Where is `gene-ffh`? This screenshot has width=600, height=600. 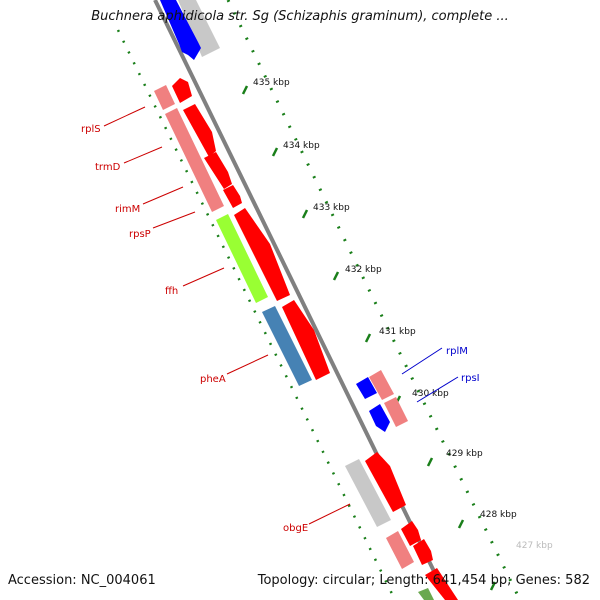 gene-ffh is located at coordinates (242, 258).